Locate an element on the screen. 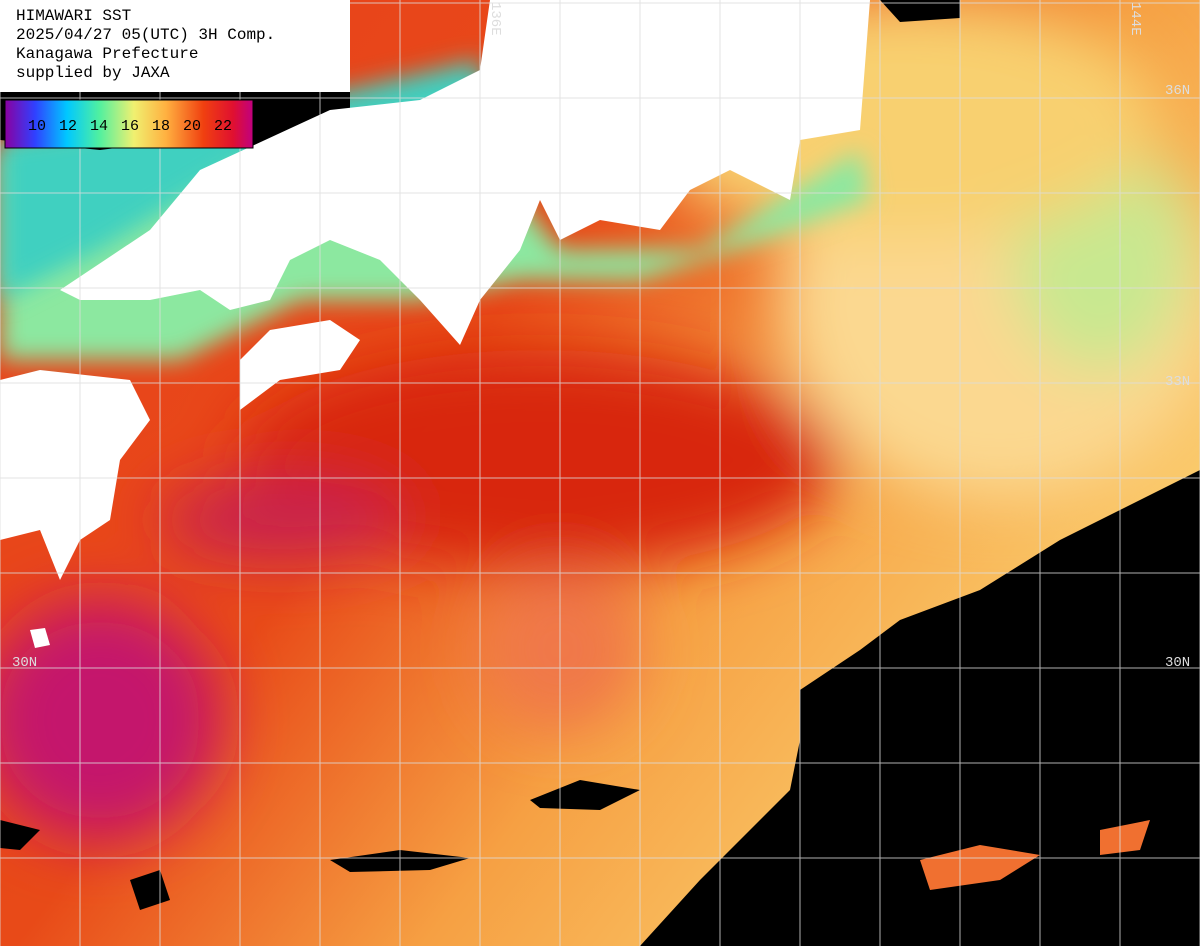  colorbar-label: 18 is located at coordinates (161, 126).